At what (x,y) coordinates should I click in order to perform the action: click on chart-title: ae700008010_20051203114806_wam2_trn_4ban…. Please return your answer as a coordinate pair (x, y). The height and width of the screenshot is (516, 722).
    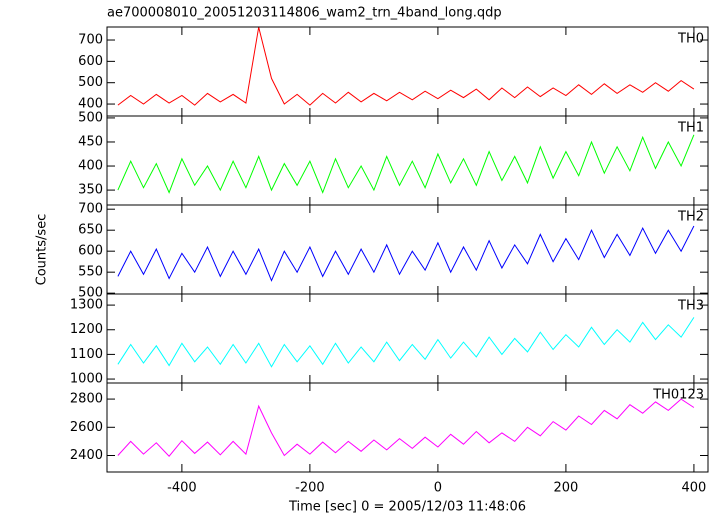
    Looking at the image, I should click on (304, 13).